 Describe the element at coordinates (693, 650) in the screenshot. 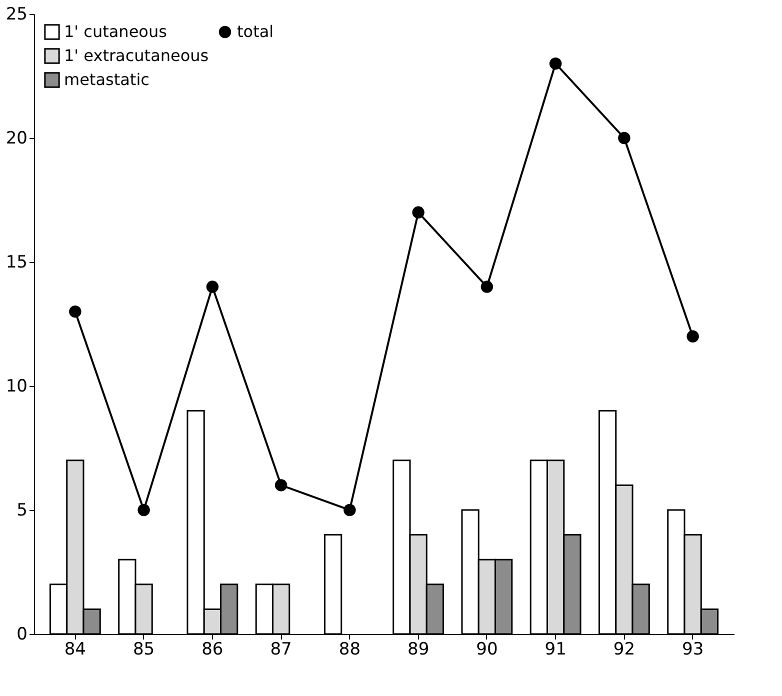

I see `x-tick-label: 93` at that location.